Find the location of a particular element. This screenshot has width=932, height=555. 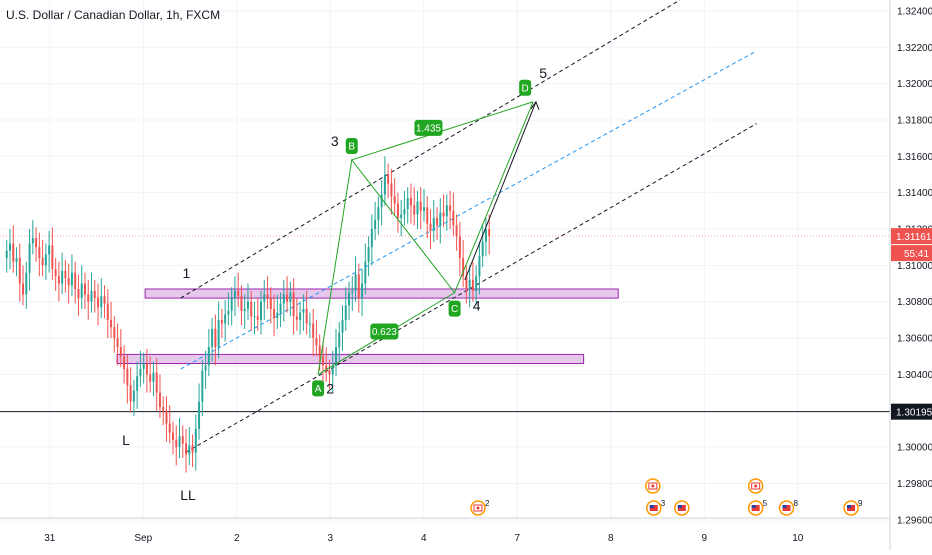

projection-arrowhead is located at coordinates (535, 105).